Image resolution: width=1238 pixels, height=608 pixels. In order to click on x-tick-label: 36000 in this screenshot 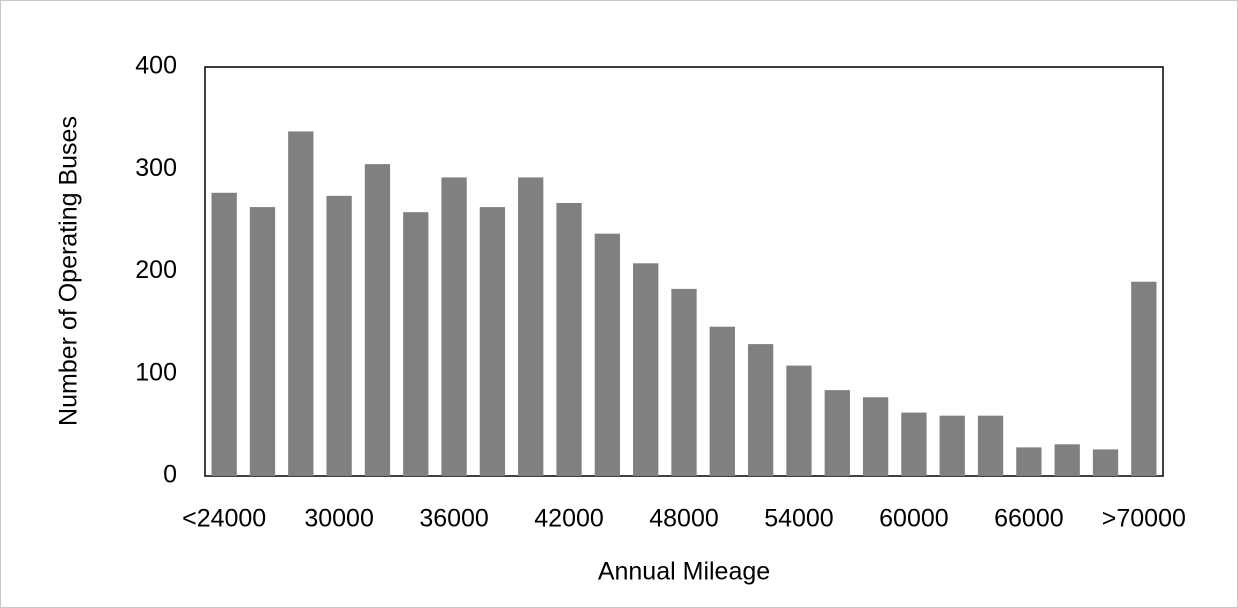, I will do `click(454, 519)`.